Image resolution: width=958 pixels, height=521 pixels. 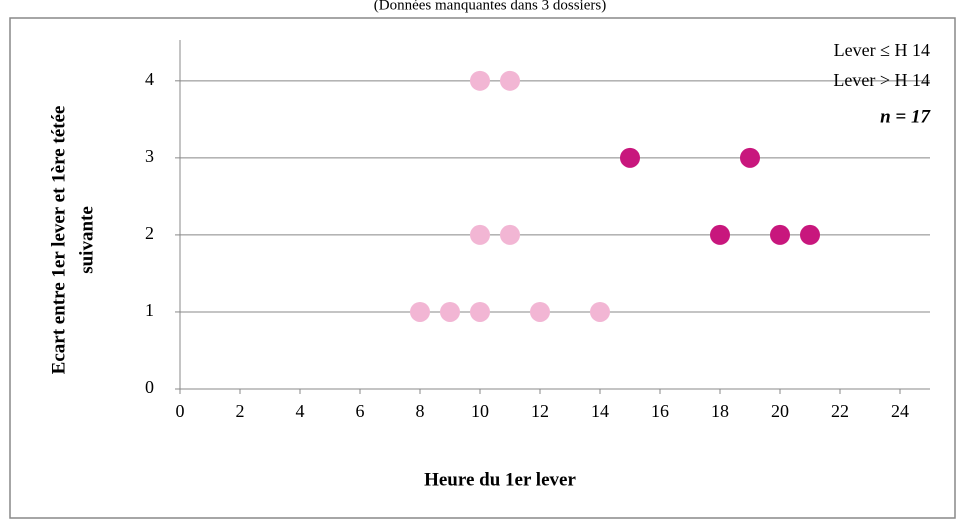 I want to click on y-axis-label: suivante, so click(x=86, y=240).